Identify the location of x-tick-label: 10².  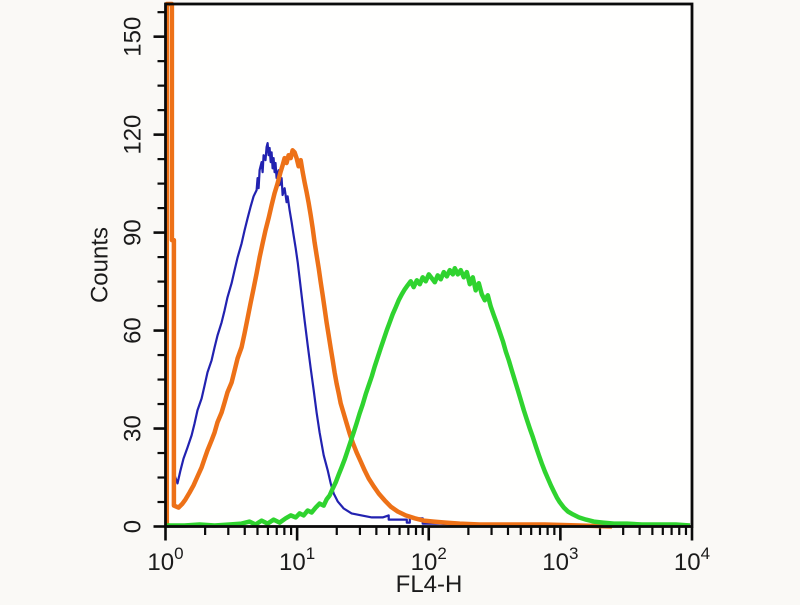
(429, 560).